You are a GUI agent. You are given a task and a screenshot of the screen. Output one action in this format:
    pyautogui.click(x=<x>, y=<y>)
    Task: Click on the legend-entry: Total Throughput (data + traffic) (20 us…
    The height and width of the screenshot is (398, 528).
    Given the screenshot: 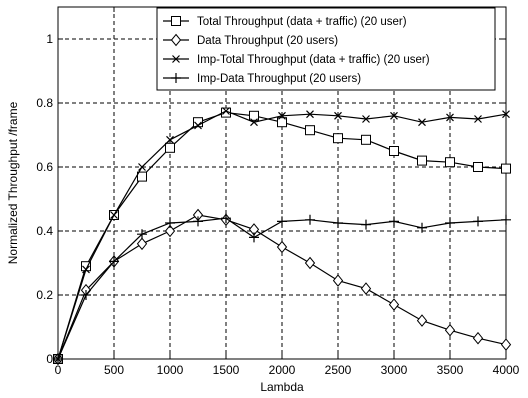 What is the action you would take?
    pyautogui.click(x=285, y=22)
    